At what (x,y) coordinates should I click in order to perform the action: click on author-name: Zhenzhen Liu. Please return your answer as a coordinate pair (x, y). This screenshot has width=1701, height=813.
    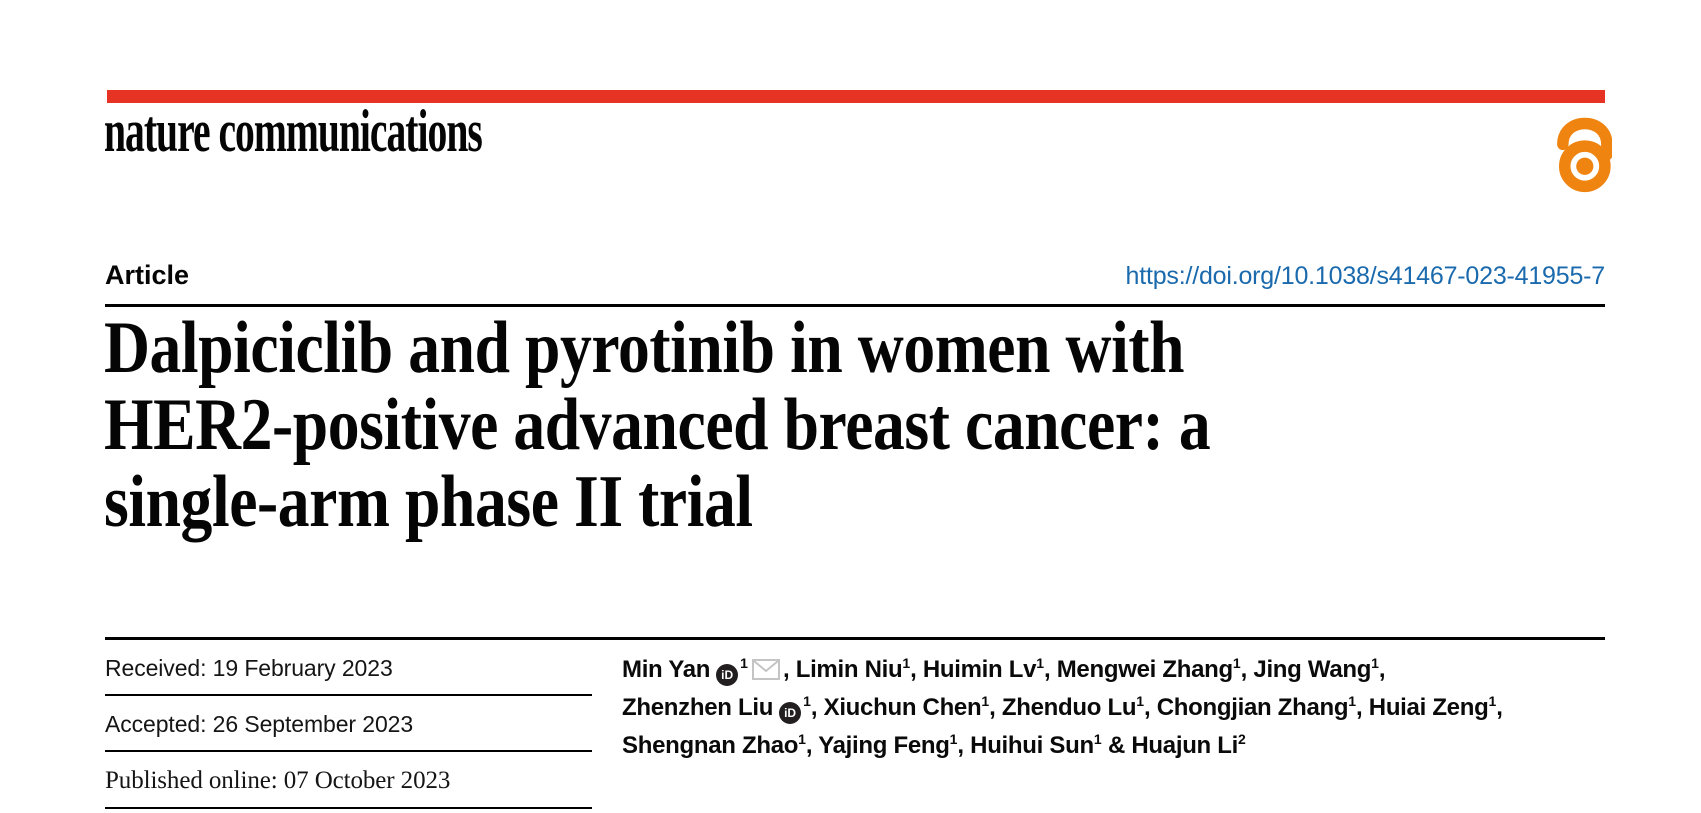
    Looking at the image, I should click on (698, 707).